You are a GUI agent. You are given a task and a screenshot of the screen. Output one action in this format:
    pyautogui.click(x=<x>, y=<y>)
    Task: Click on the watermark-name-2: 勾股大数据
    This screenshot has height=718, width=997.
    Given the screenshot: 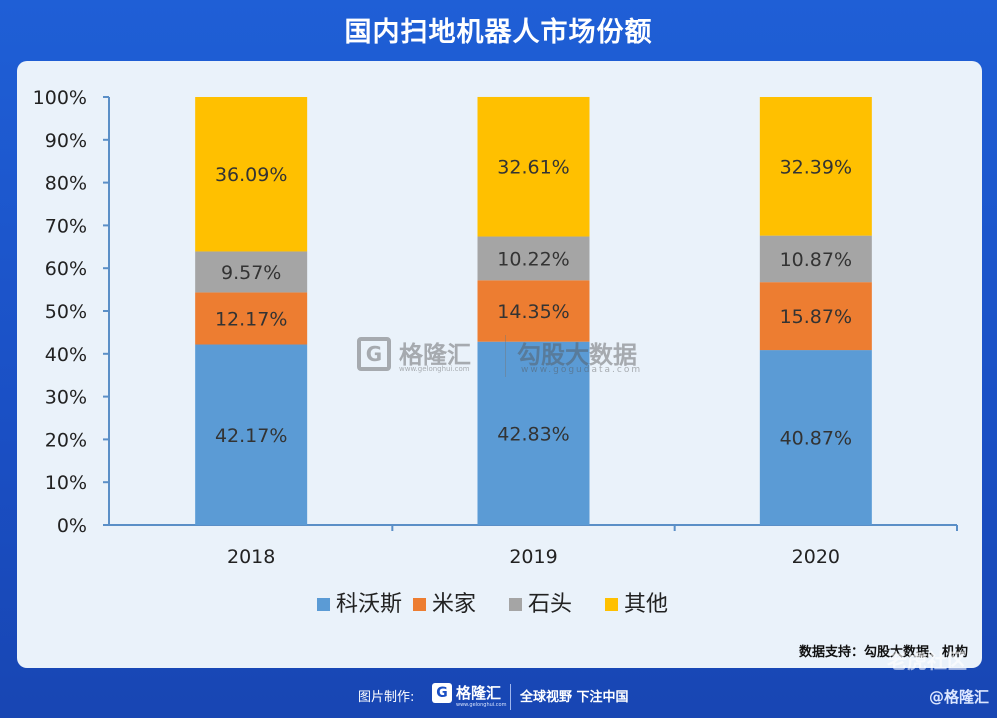 What is the action you would take?
    pyautogui.click(x=577, y=355)
    